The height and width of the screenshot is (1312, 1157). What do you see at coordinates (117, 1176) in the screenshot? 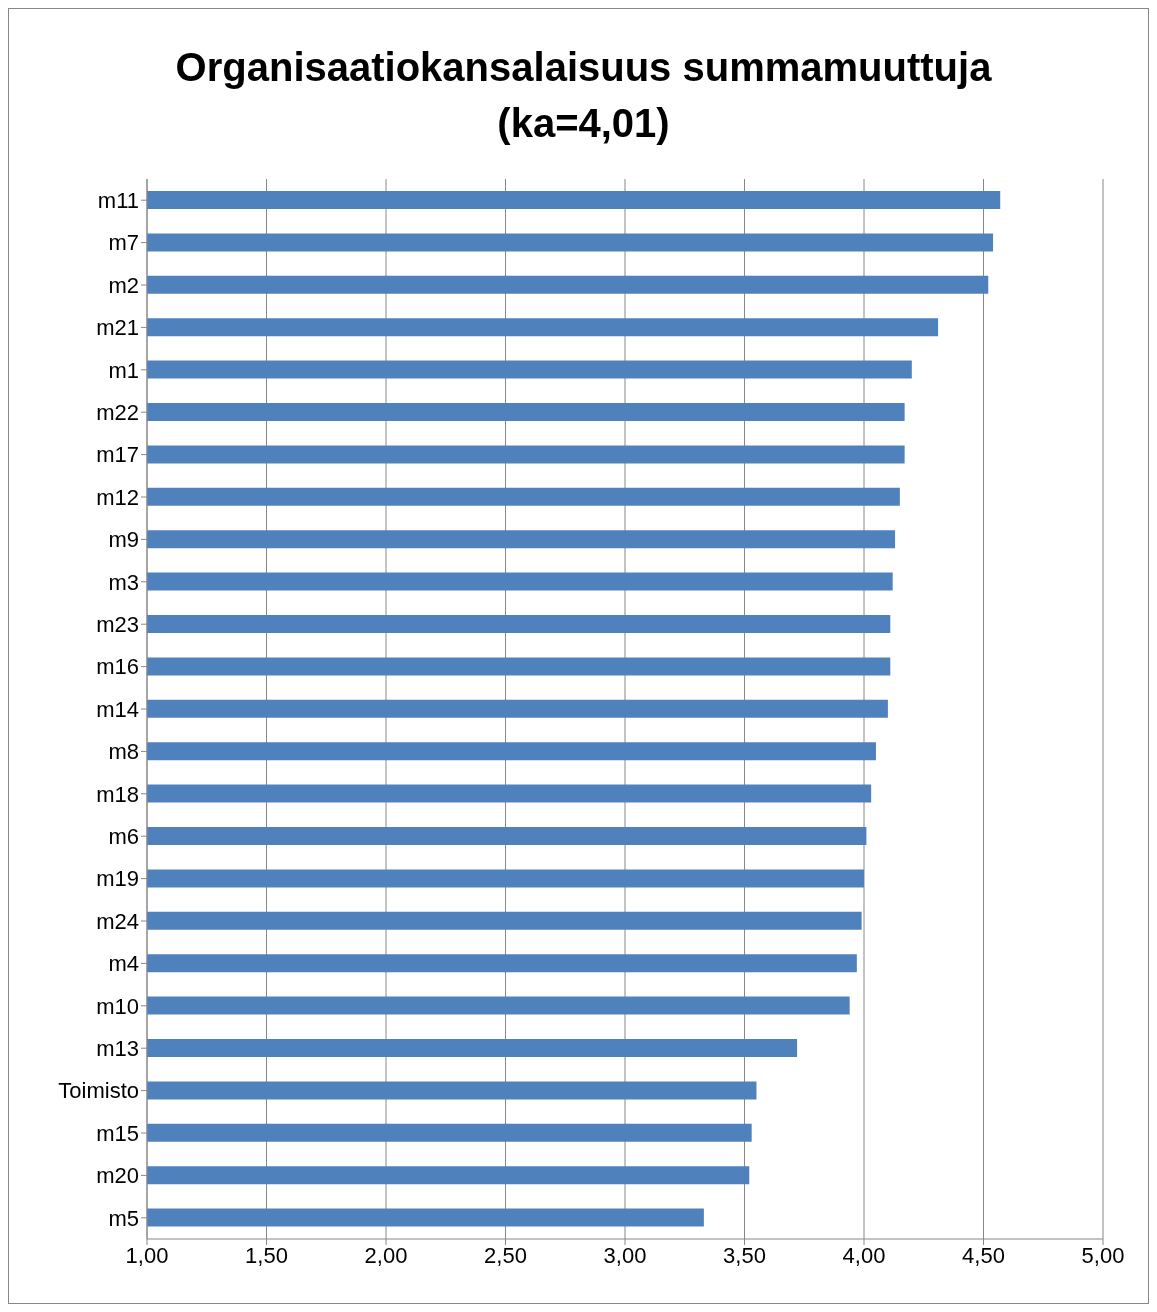
I see `y-tick-label: m20` at bounding box center [117, 1176].